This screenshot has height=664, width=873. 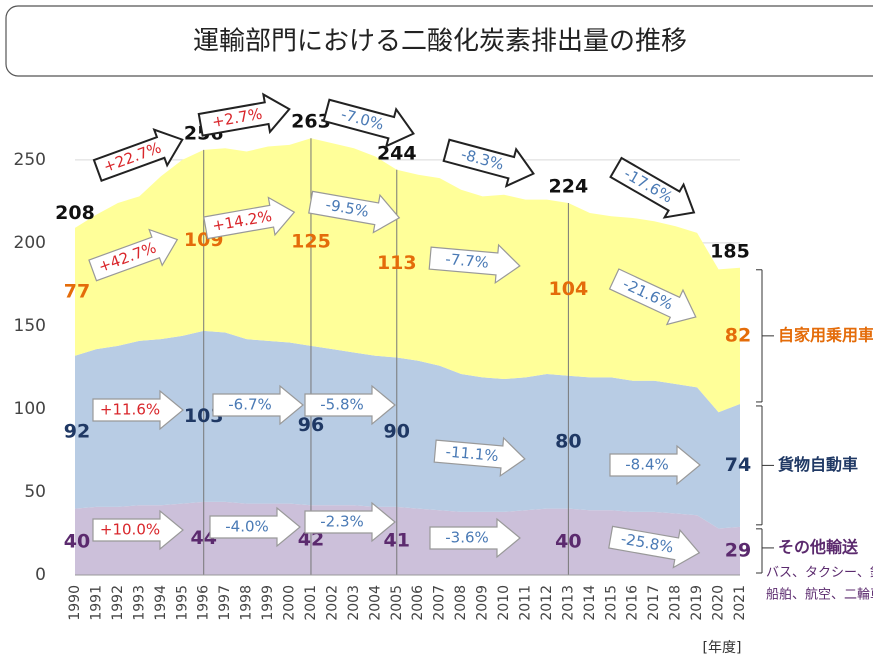 What do you see at coordinates (418, 603) in the screenshot?
I see `x-tick-label: 2006` at bounding box center [418, 603].